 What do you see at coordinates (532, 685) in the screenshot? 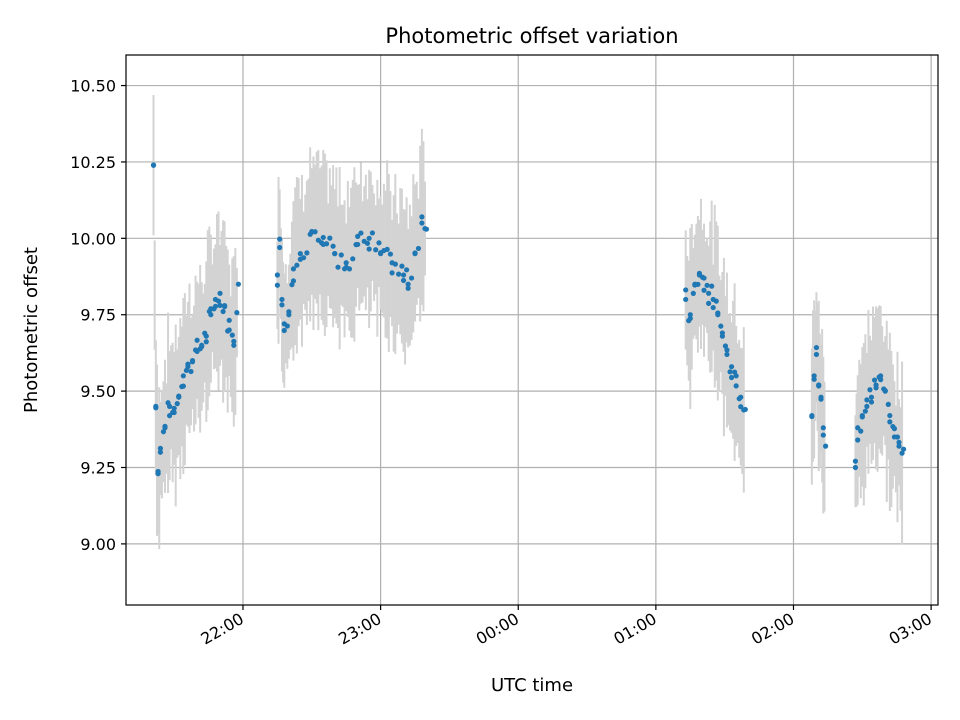
I see `x-axis-label: UTC time` at bounding box center [532, 685].